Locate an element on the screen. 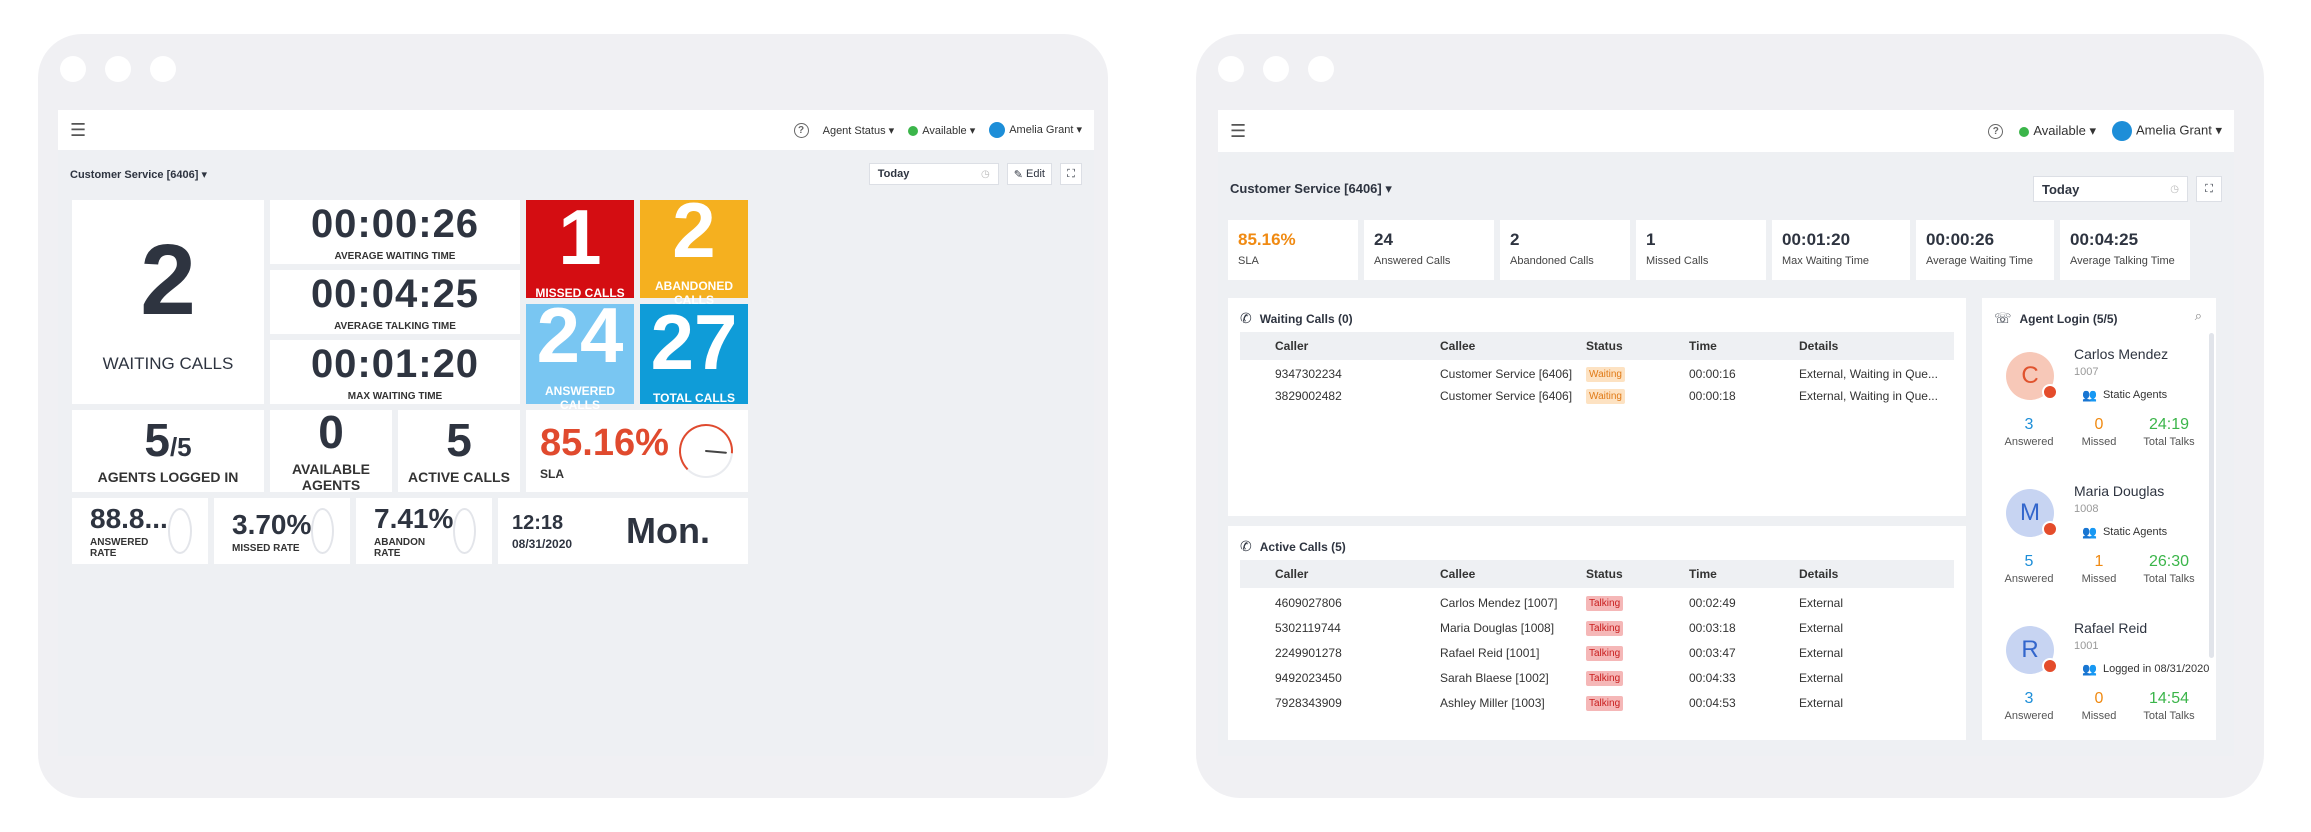 This screenshot has height=832, width=2311. agent-status-dot is located at coordinates (2050, 529).